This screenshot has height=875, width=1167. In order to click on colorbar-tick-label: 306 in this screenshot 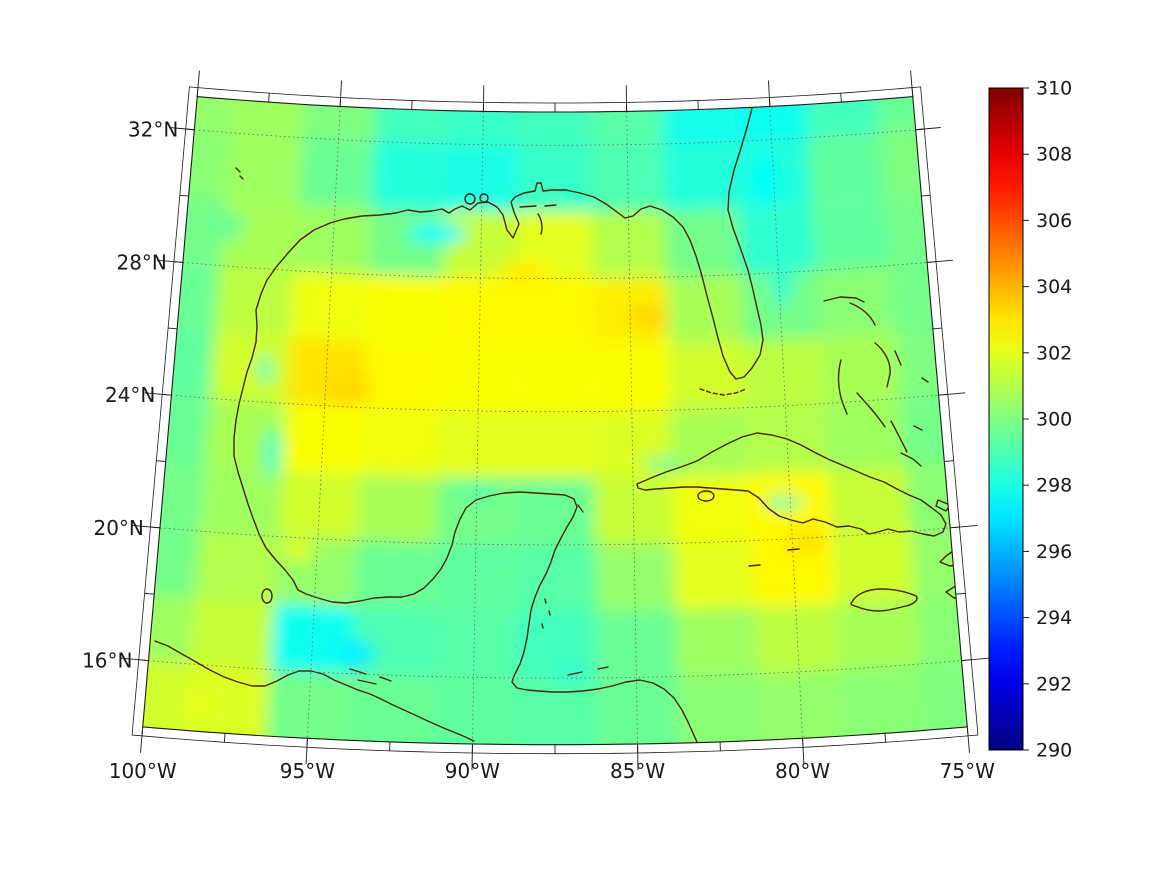, I will do `click(1054, 221)`.